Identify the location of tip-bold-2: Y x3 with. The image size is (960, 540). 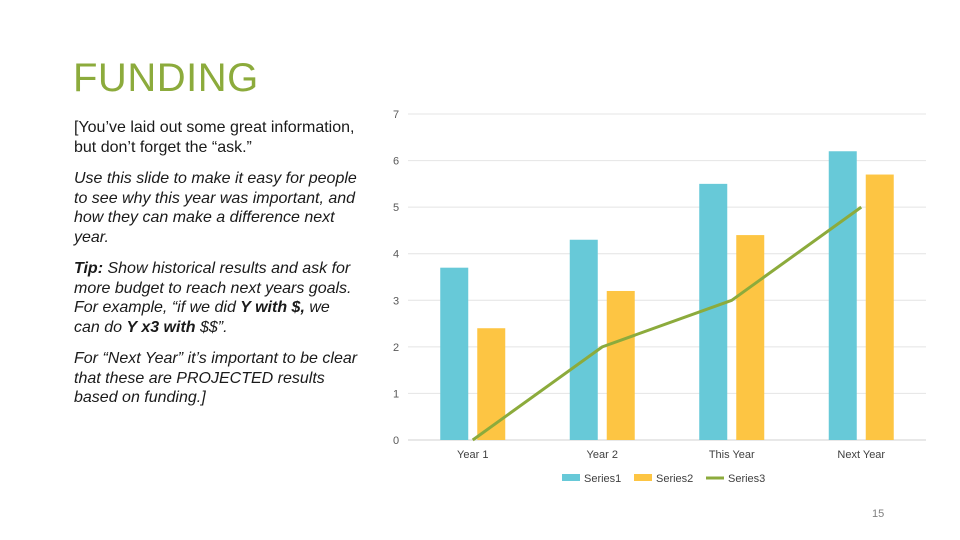
(161, 327).